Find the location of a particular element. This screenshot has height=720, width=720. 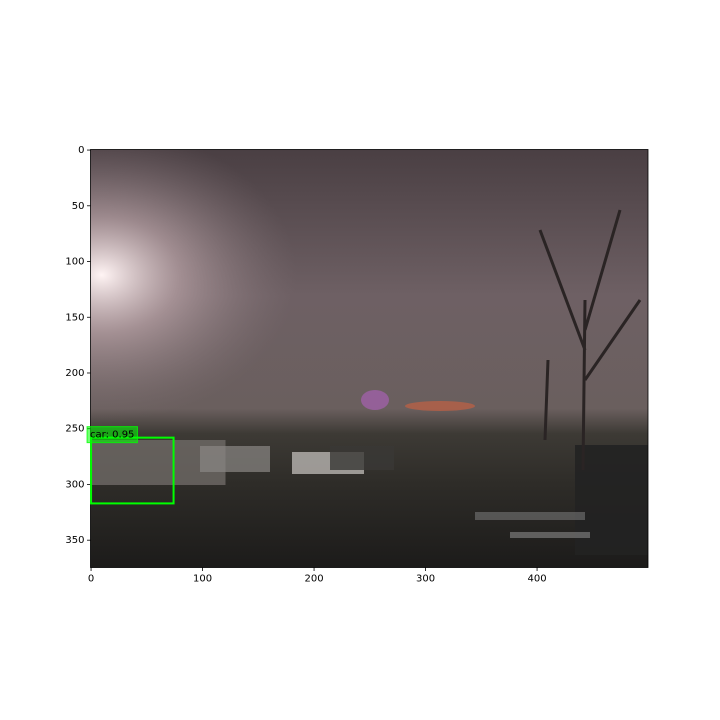

y-tick-label: 250 is located at coordinates (74, 429).